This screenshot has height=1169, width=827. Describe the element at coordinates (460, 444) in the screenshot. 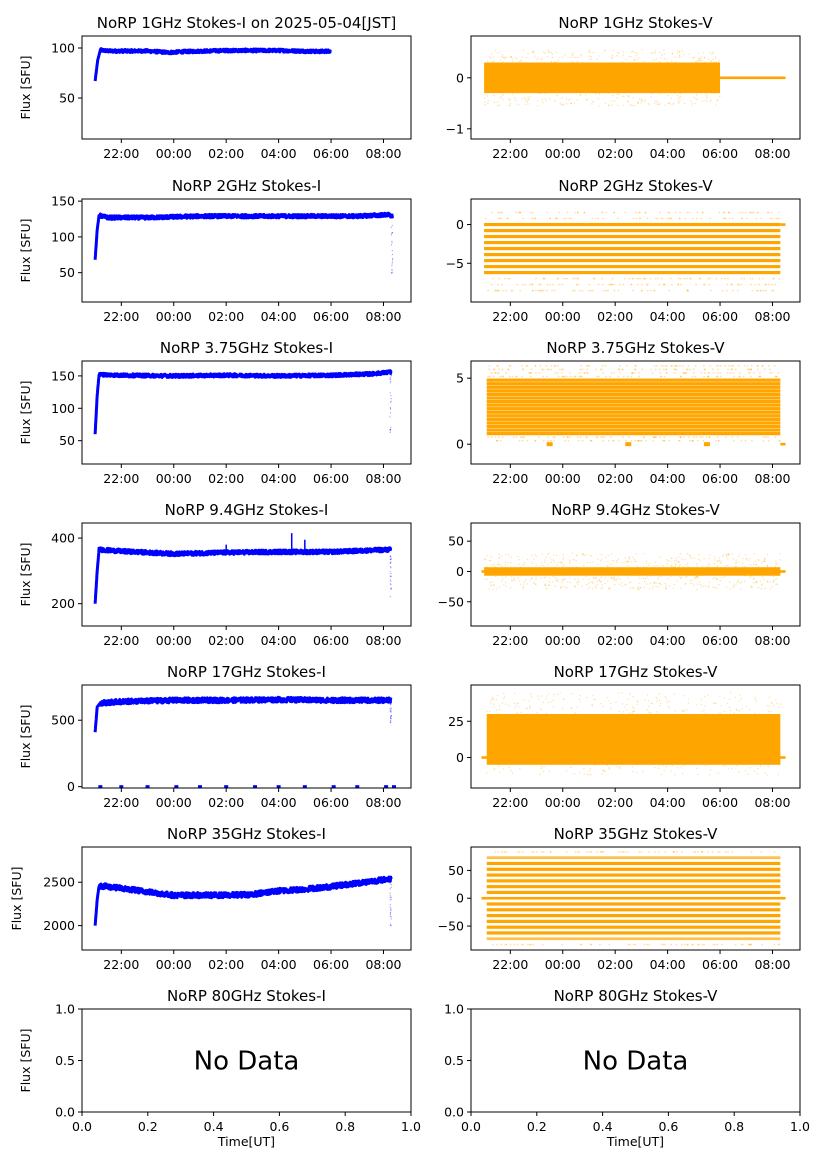

I see `y-tick-label: 0` at that location.